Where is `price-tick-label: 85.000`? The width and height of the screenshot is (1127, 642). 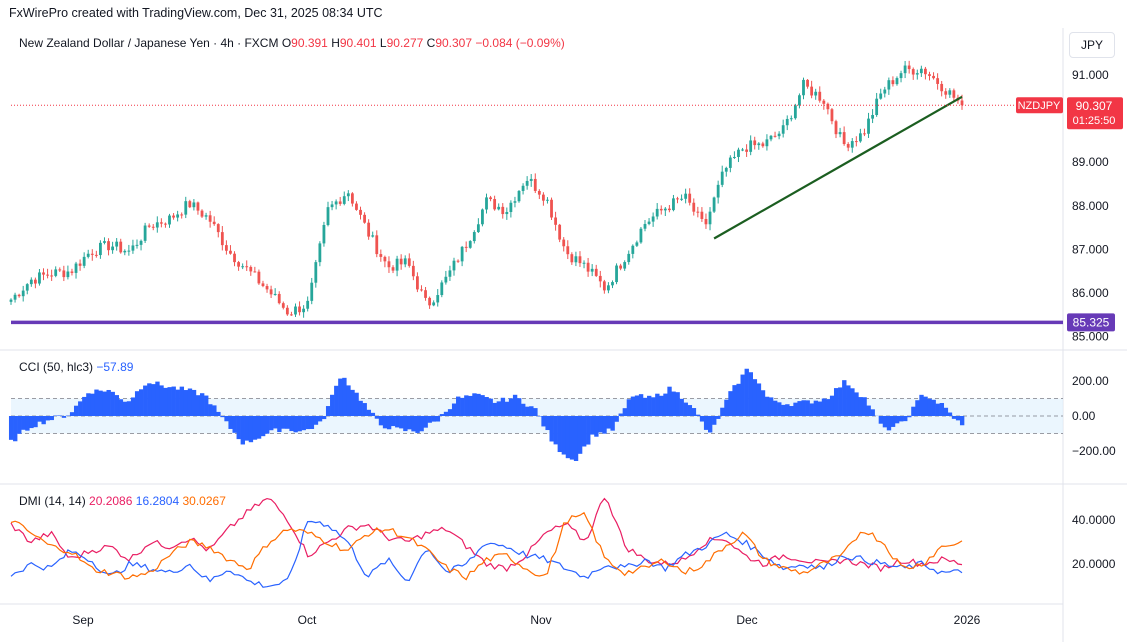 price-tick-label: 85.000 is located at coordinates (1090, 337).